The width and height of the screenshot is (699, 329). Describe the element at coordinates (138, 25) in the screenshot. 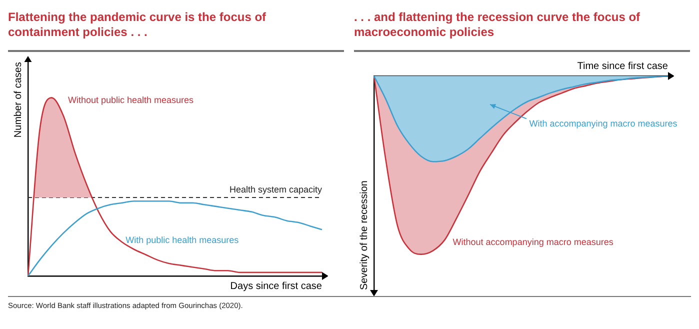

I see `chart-title: Flattening the pandemic curve is the focus of containment policies . . .` at that location.